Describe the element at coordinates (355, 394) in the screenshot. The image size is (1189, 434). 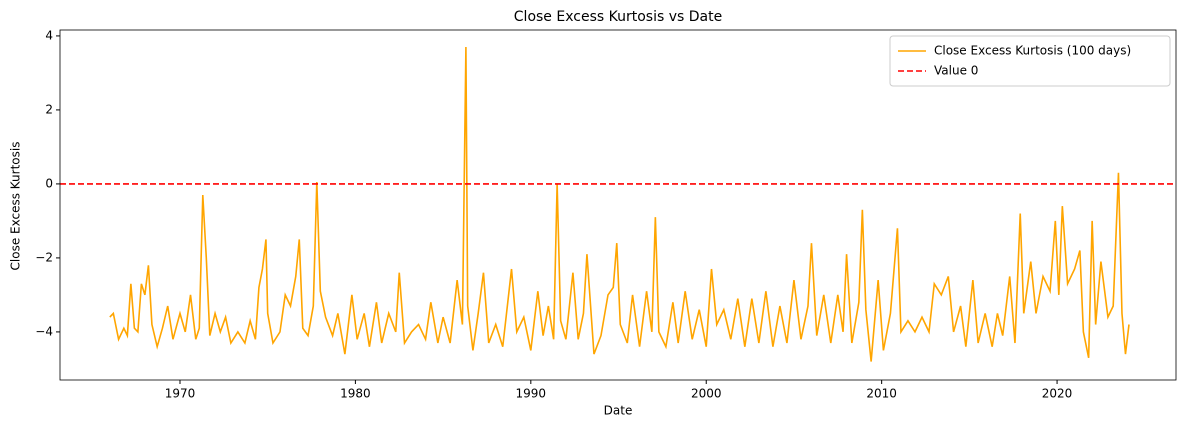
I see `x-tick-label: 1980` at that location.